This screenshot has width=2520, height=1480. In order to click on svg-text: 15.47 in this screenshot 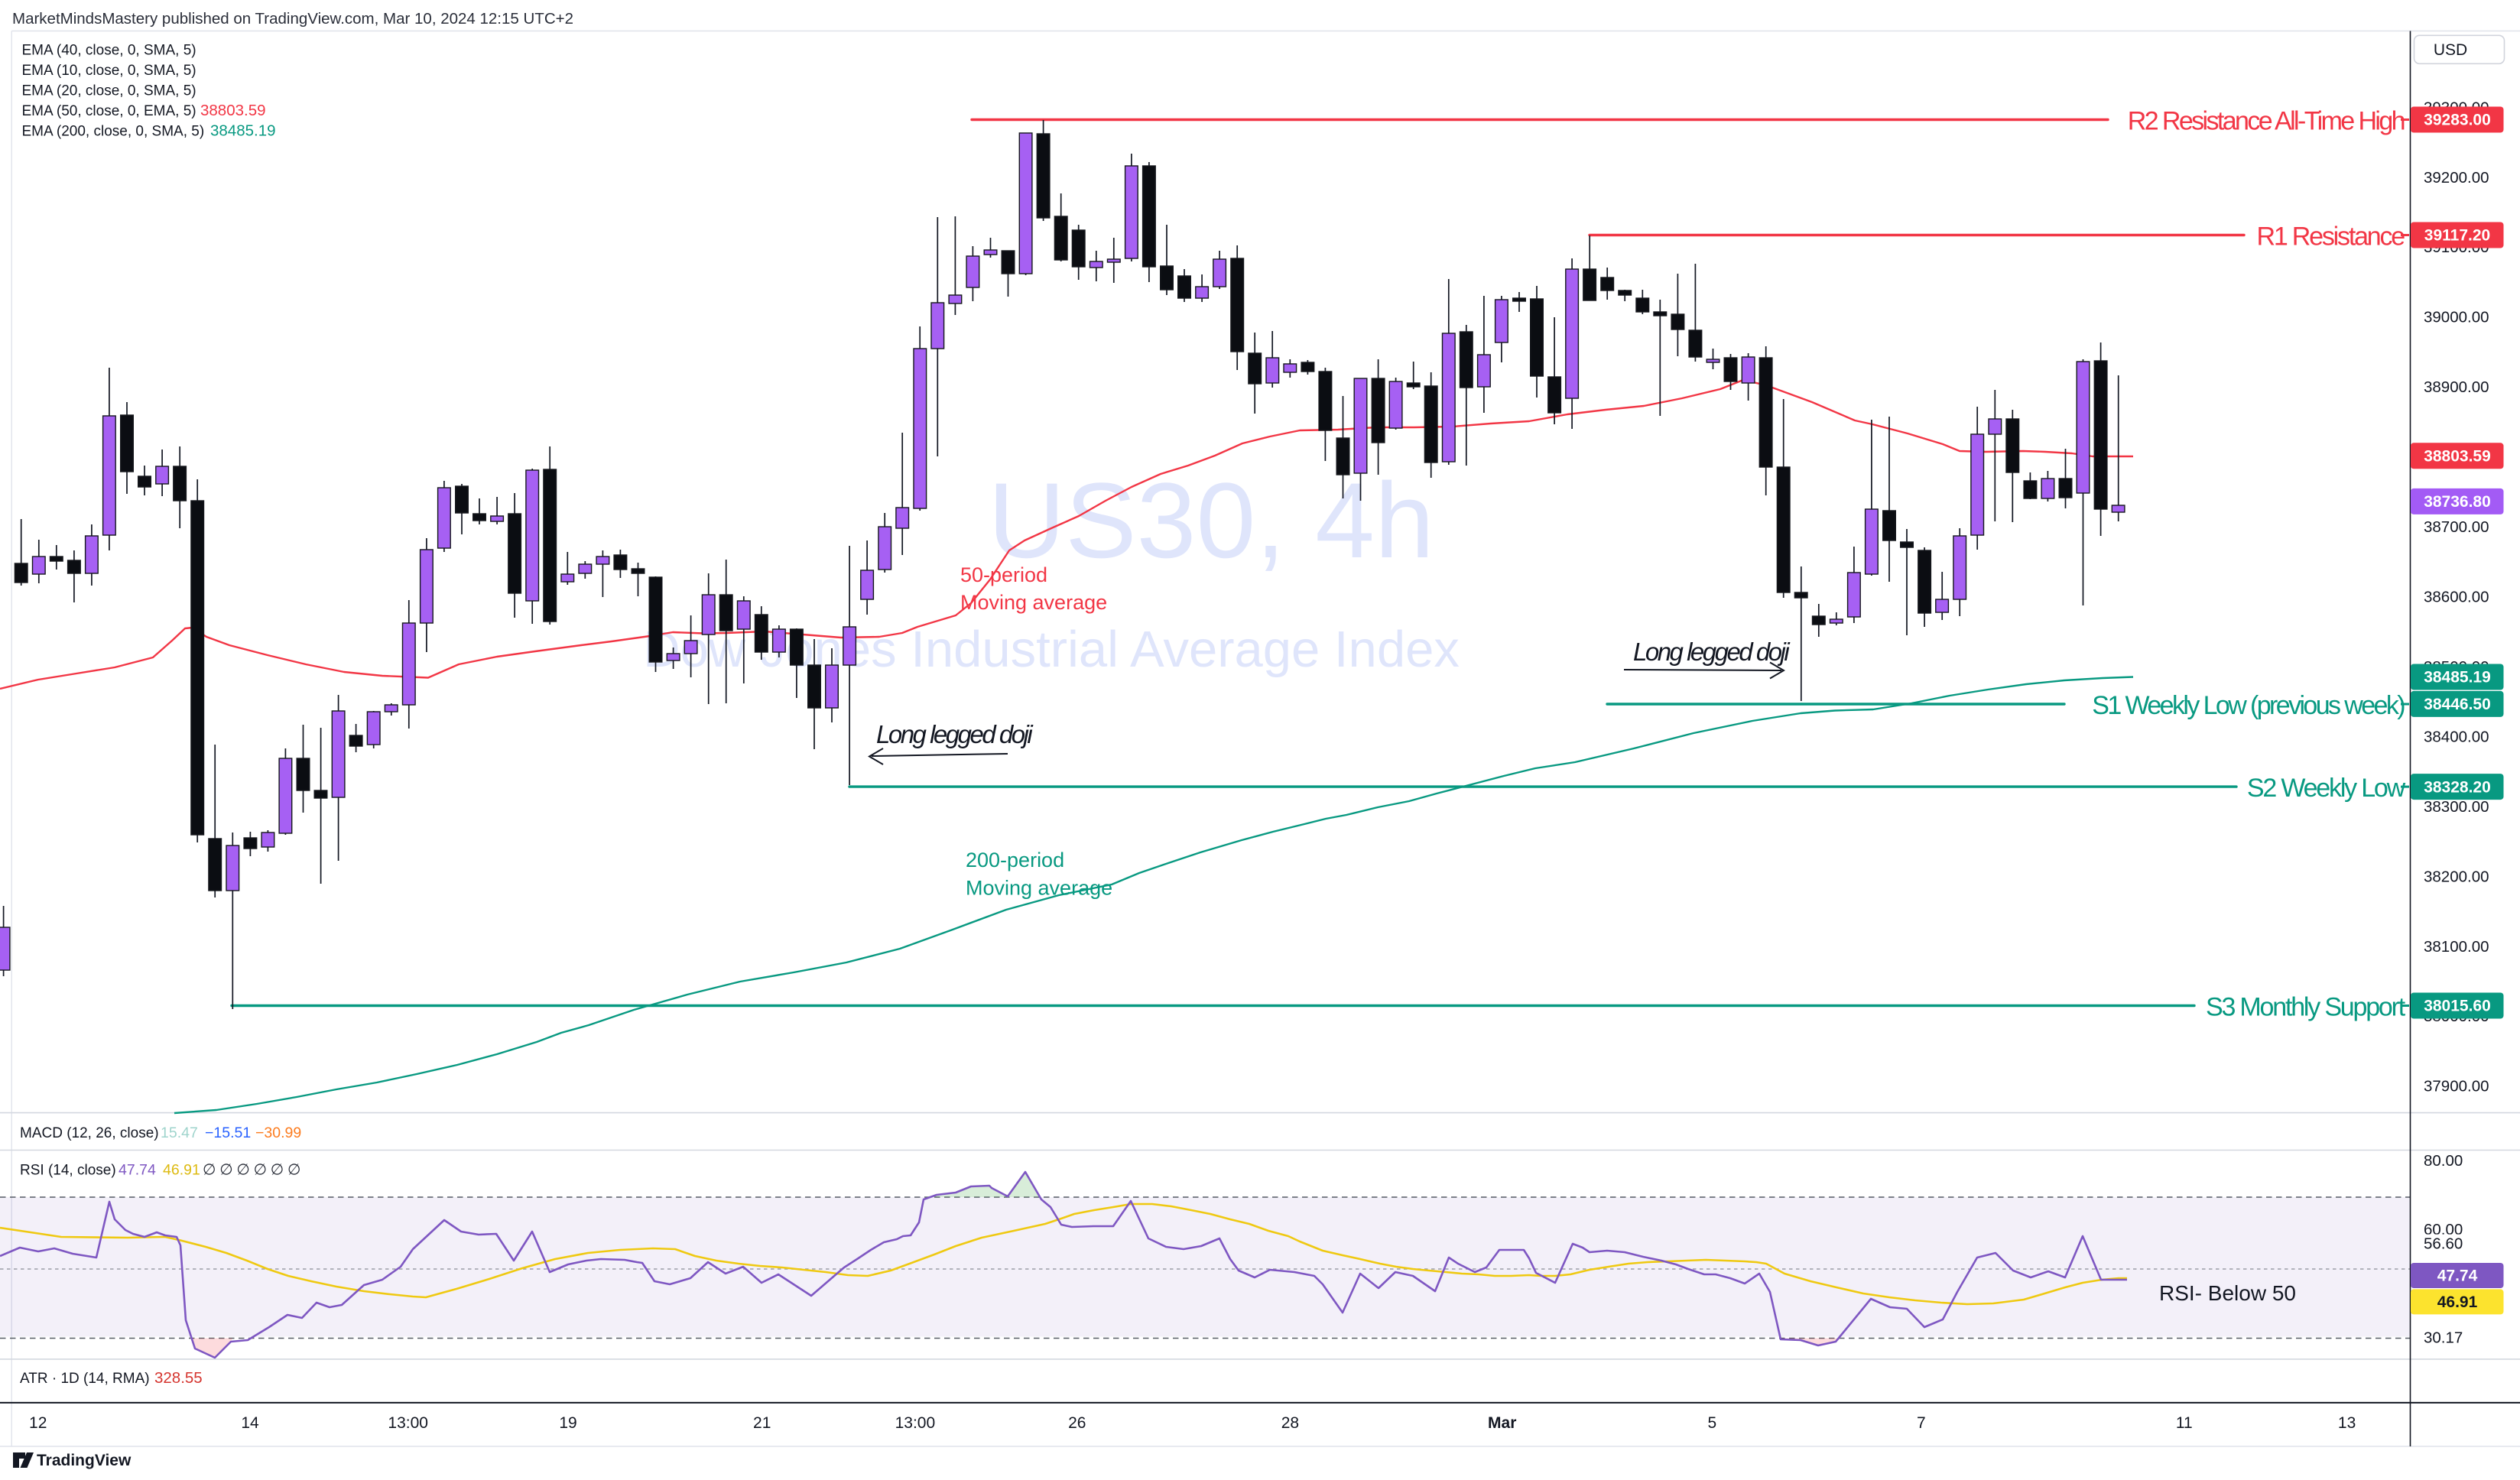, I will do `click(179, 1133)`.